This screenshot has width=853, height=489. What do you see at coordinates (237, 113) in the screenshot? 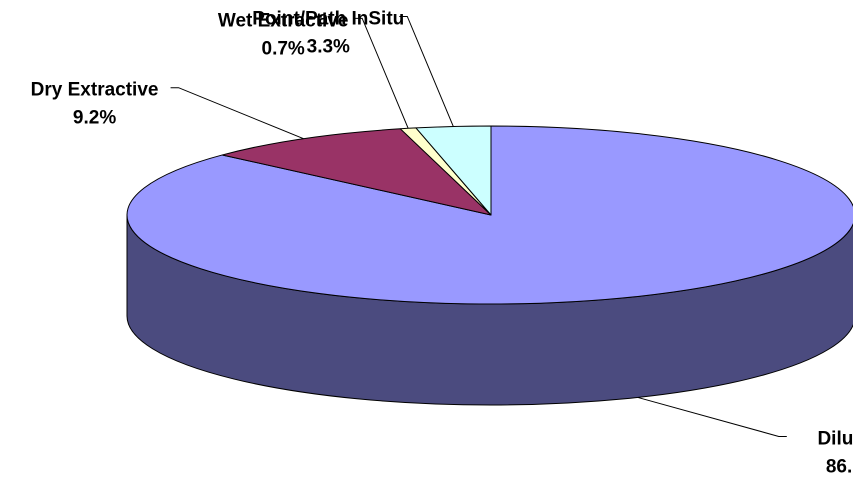
I see `leader-line-dry-extractive` at bounding box center [237, 113].